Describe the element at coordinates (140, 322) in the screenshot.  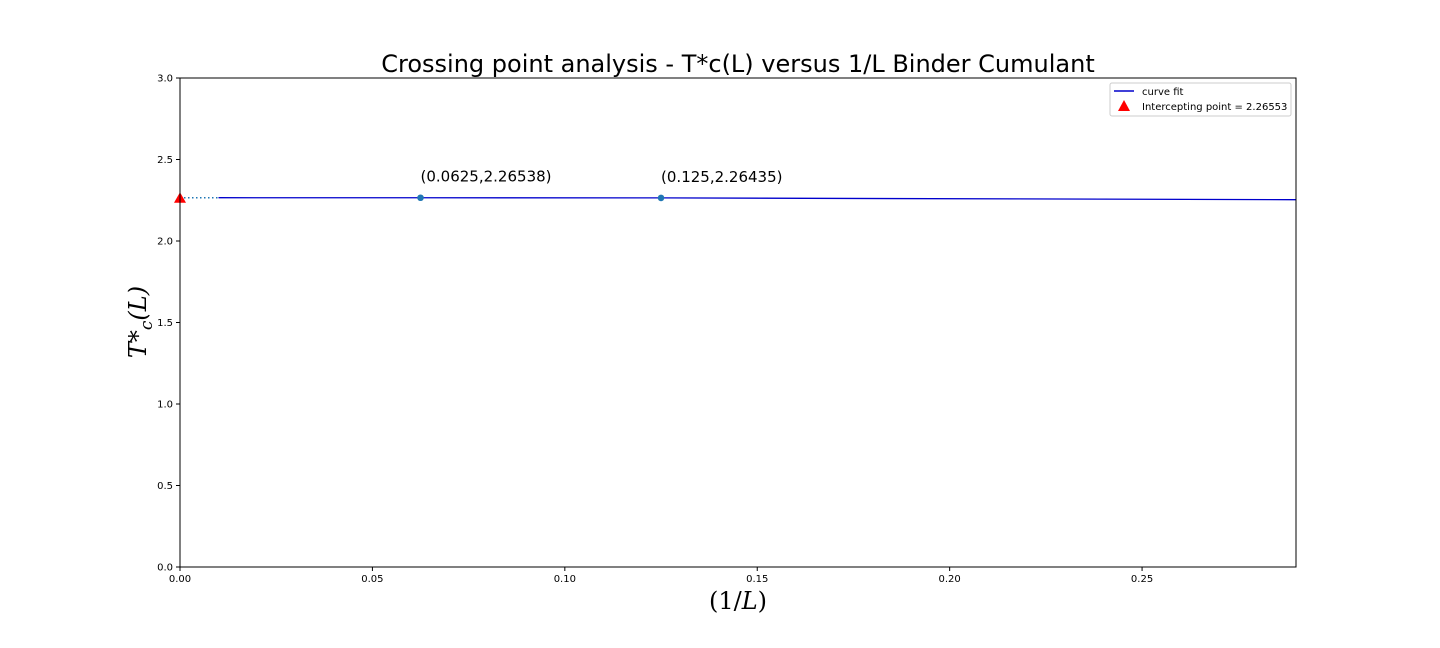
I see `y-axis-label: T*c(L)` at that location.